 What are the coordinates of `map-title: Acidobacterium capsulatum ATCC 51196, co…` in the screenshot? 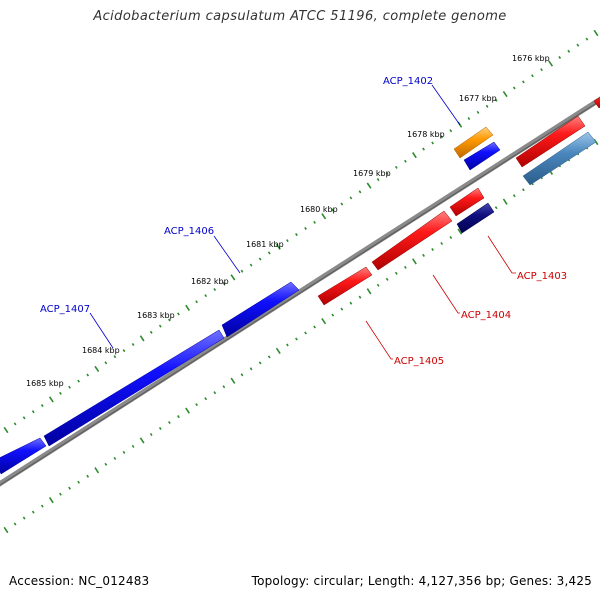 It's located at (300, 16).